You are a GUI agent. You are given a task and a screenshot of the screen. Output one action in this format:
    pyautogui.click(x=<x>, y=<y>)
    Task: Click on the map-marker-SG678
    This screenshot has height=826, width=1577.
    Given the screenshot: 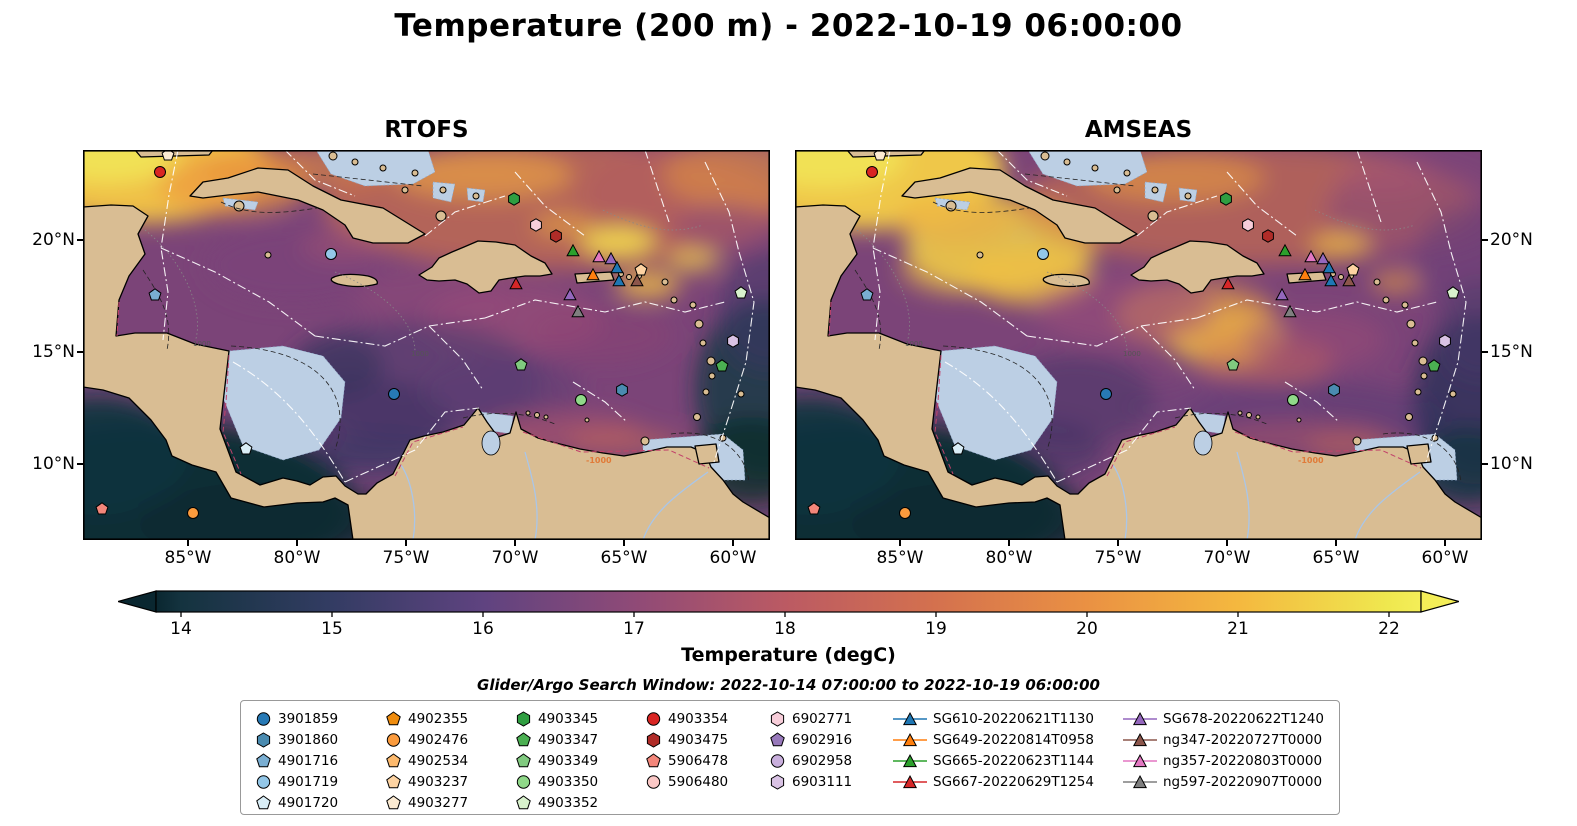 What is the action you would take?
    pyautogui.click(x=1323, y=258)
    